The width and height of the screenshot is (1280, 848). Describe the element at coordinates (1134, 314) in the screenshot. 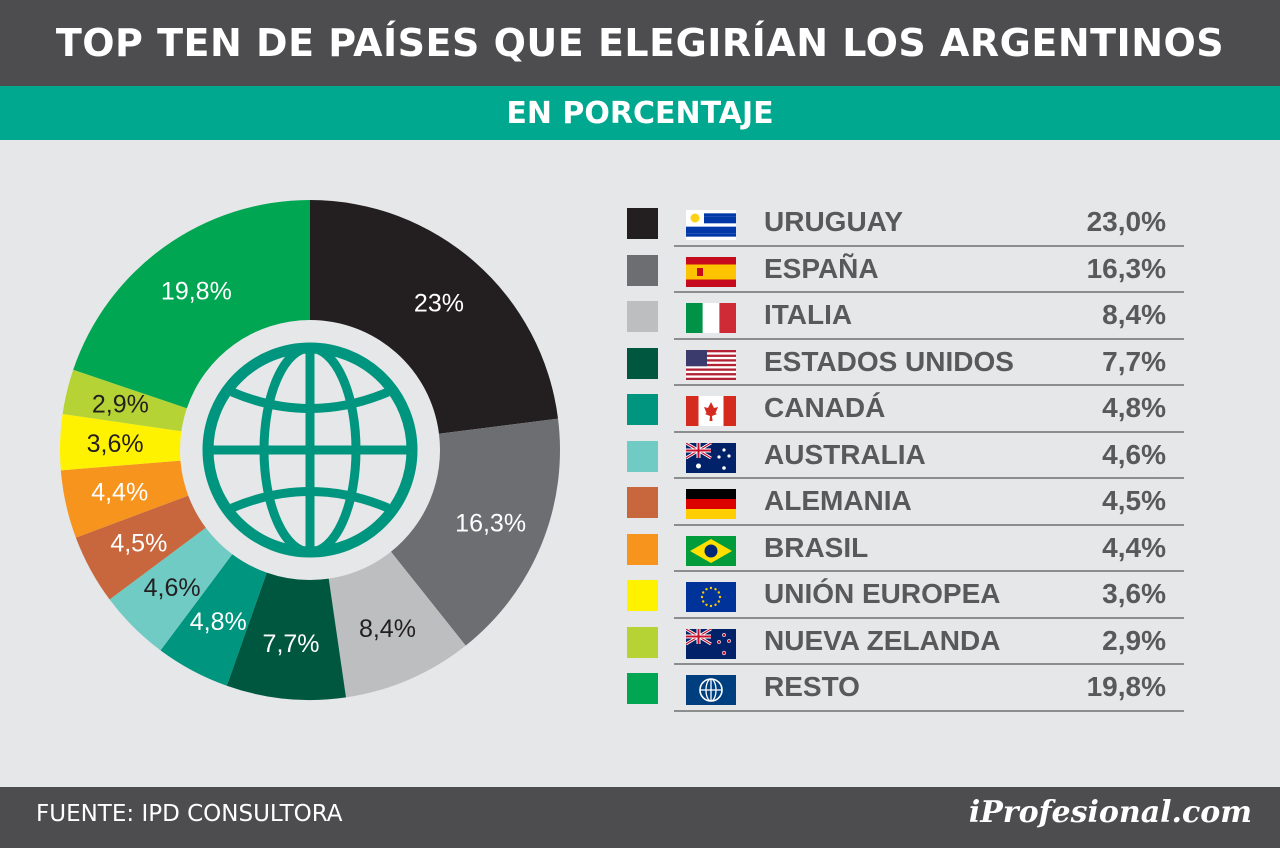

I see `legend-value: 8,4%` at that location.